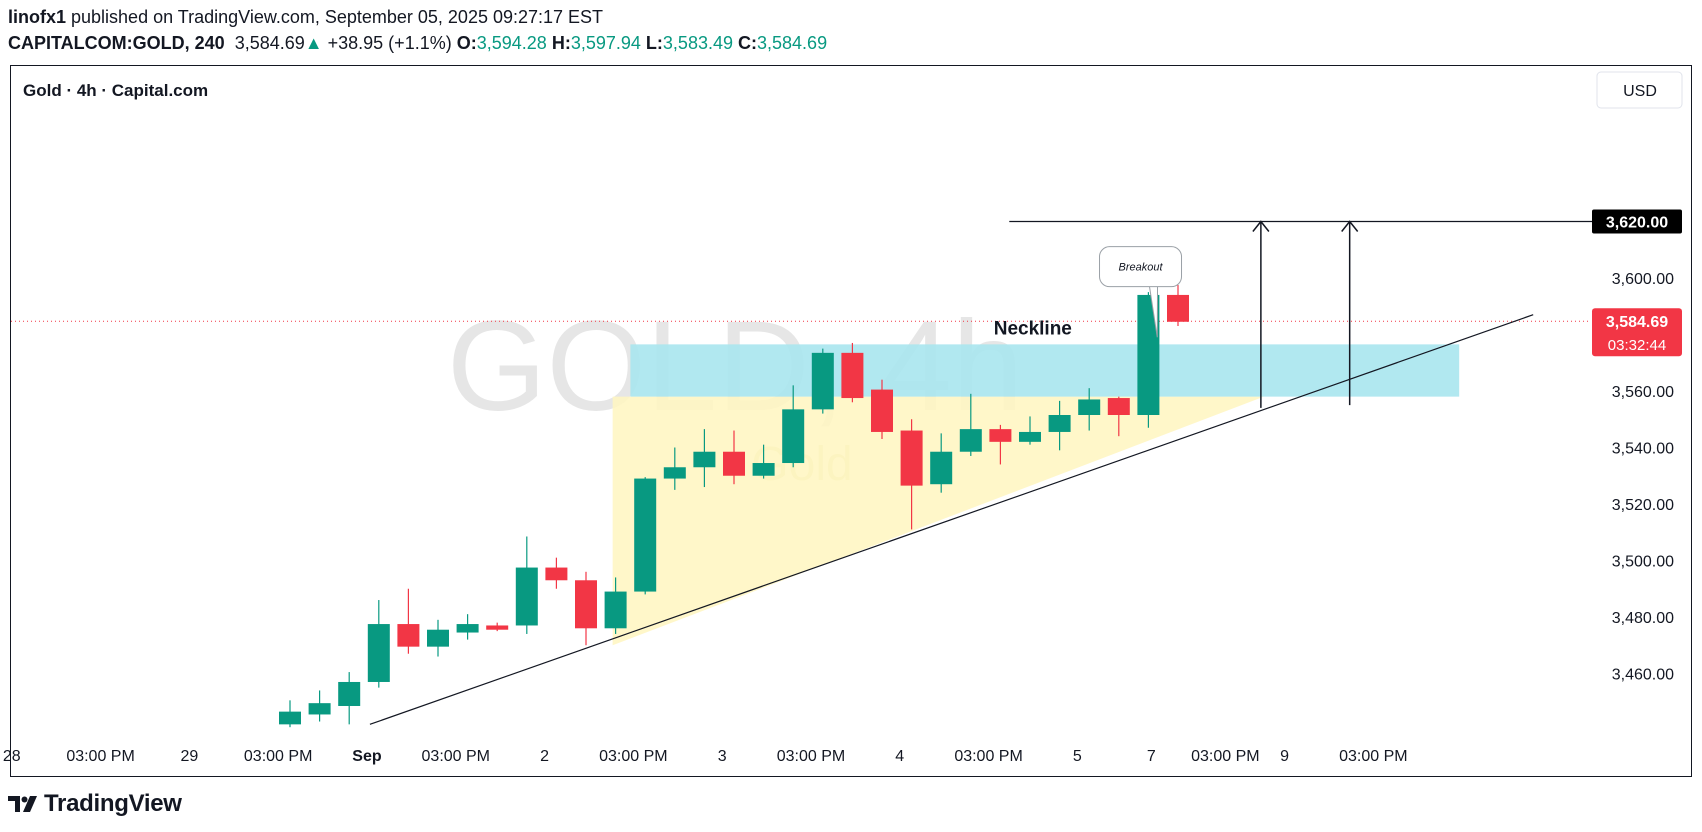  Describe the element at coordinates (1045, 370) in the screenshot. I see `neckline-zone` at that location.